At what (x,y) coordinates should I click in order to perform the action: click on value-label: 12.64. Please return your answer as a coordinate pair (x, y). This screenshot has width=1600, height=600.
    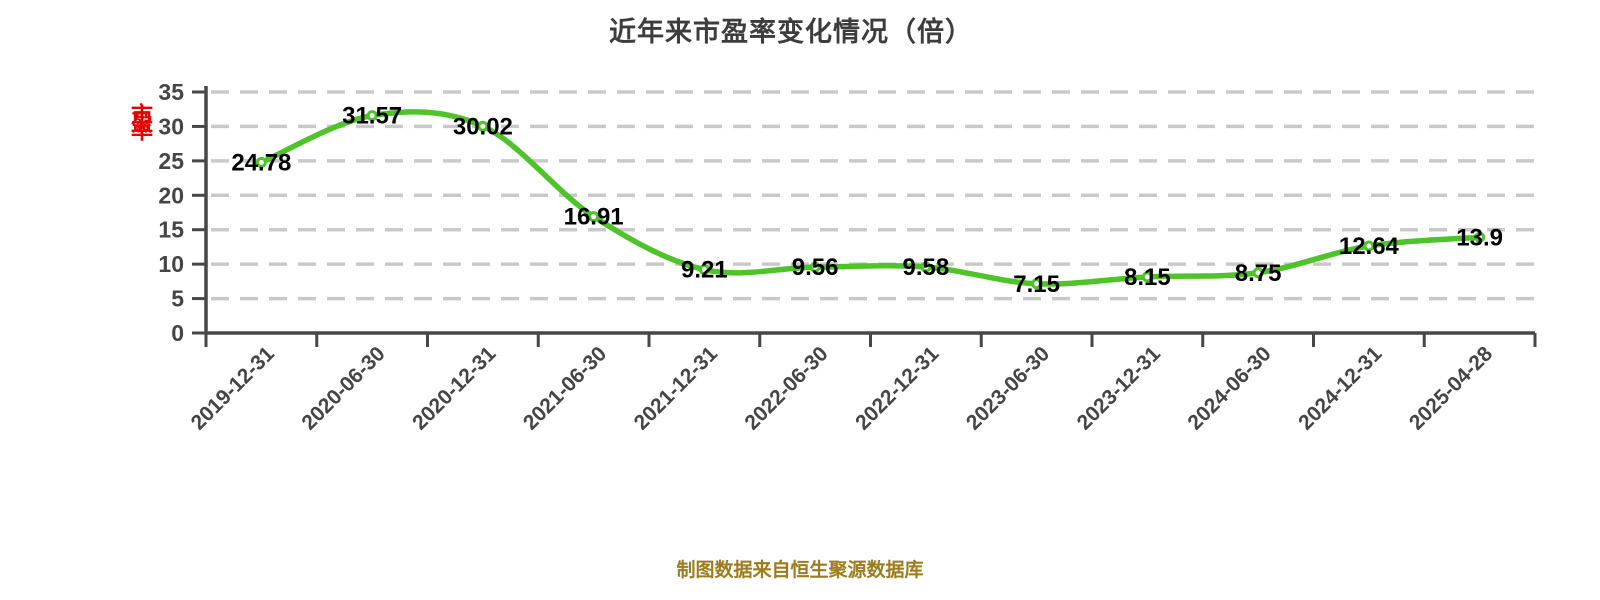
    Looking at the image, I should click on (1369, 246).